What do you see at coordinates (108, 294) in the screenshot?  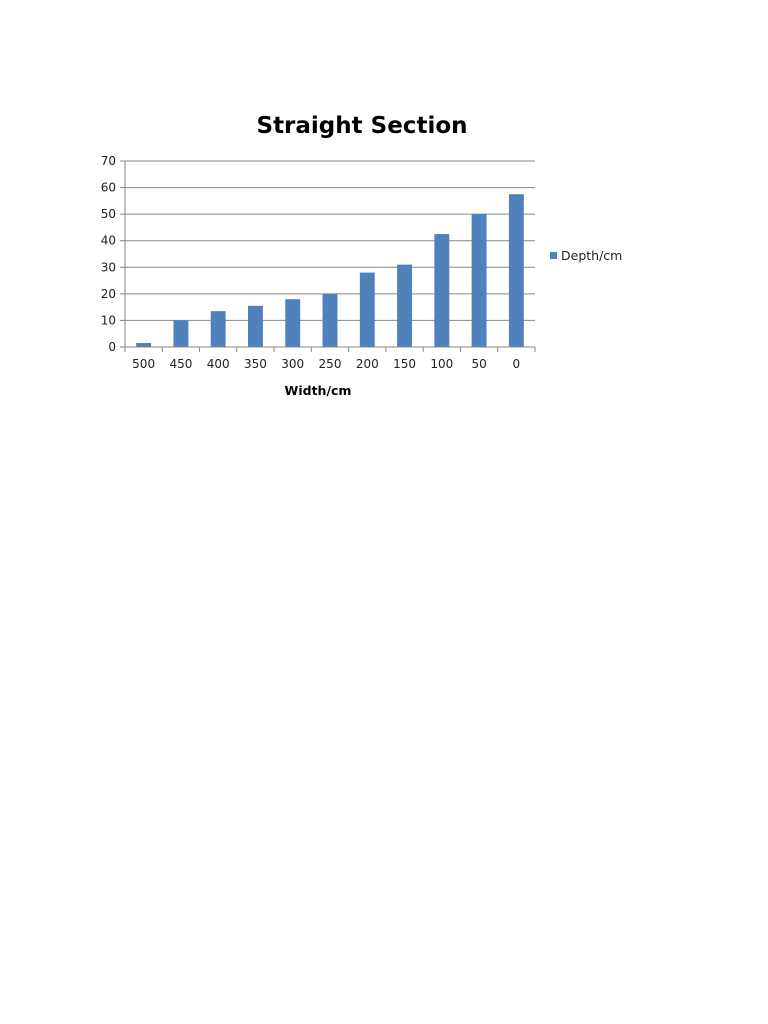 I see `y-tick-label: 20` at bounding box center [108, 294].